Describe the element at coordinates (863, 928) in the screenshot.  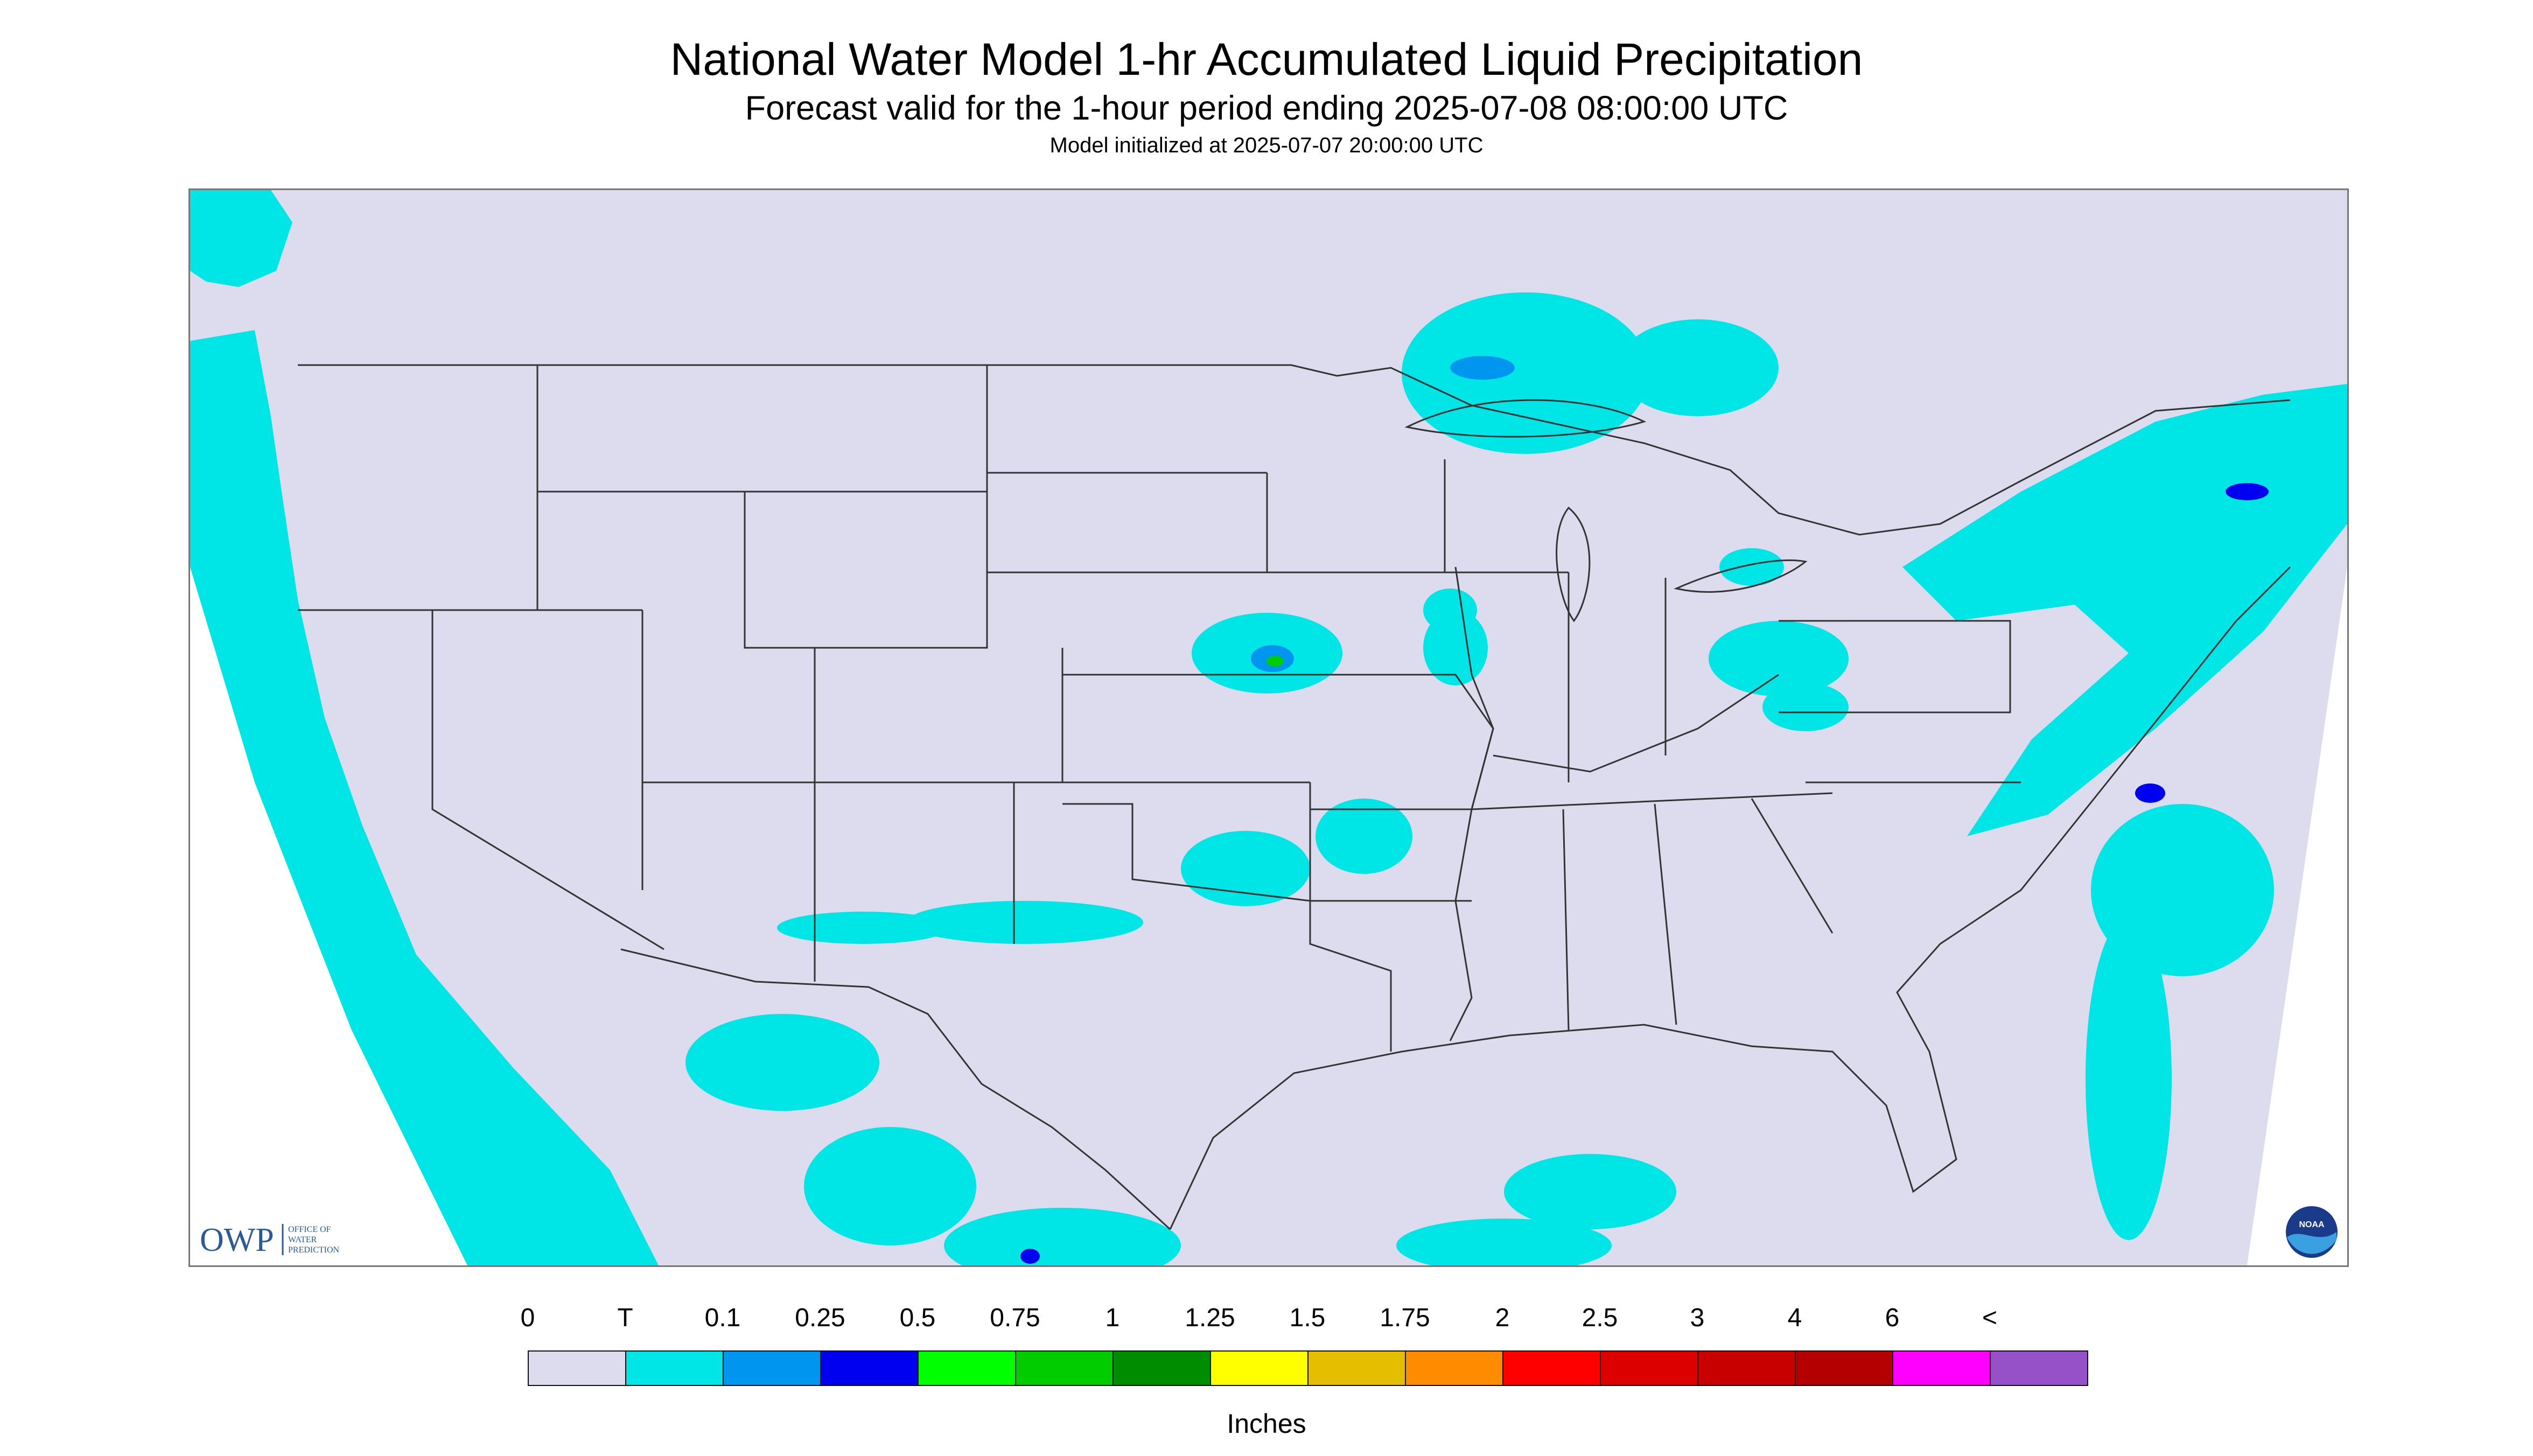
I see `nm-precip` at that location.